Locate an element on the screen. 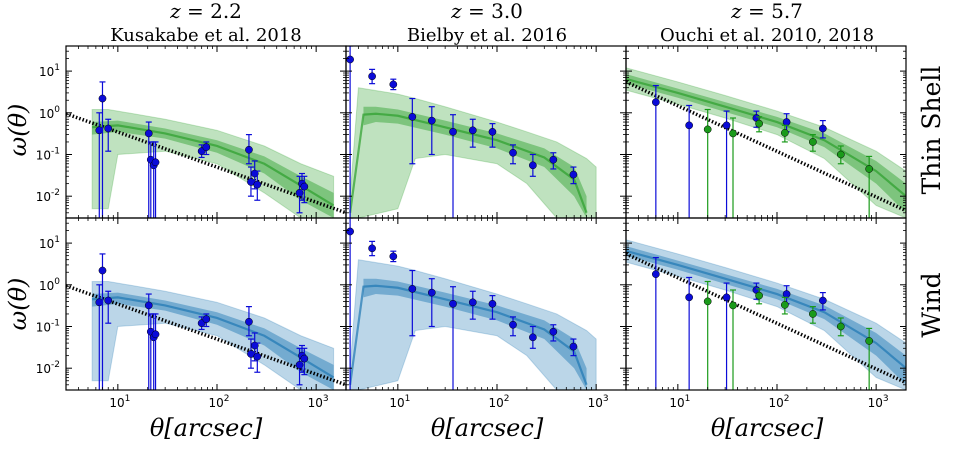 The width and height of the screenshot is (955, 449). col-1-z-label: z = 2.2 is located at coordinates (205, 11).